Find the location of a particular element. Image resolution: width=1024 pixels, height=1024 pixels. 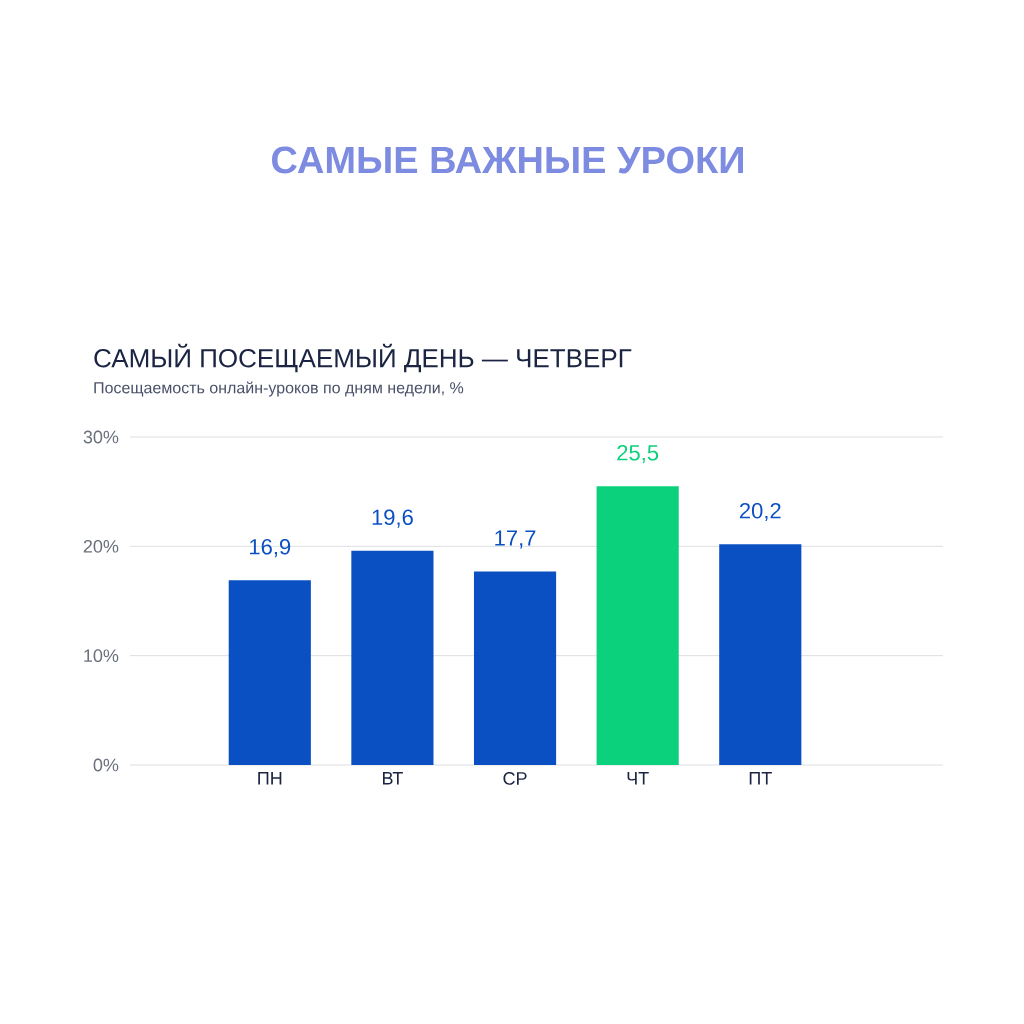

data-label: 25,5 is located at coordinates (638, 454).